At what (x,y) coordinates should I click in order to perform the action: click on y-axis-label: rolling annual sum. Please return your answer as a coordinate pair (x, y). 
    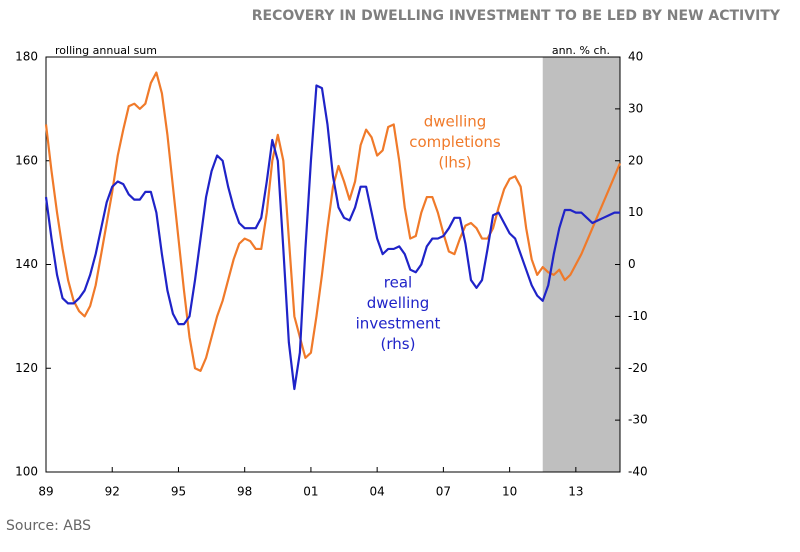
    Looking at the image, I should click on (106, 50).